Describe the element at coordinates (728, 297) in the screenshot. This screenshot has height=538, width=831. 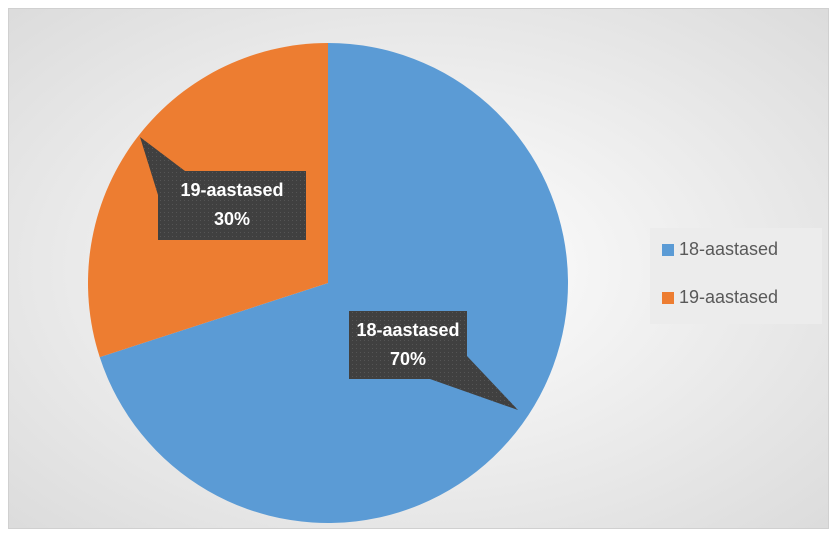
I see `legend-label: 19-aastased` at that location.